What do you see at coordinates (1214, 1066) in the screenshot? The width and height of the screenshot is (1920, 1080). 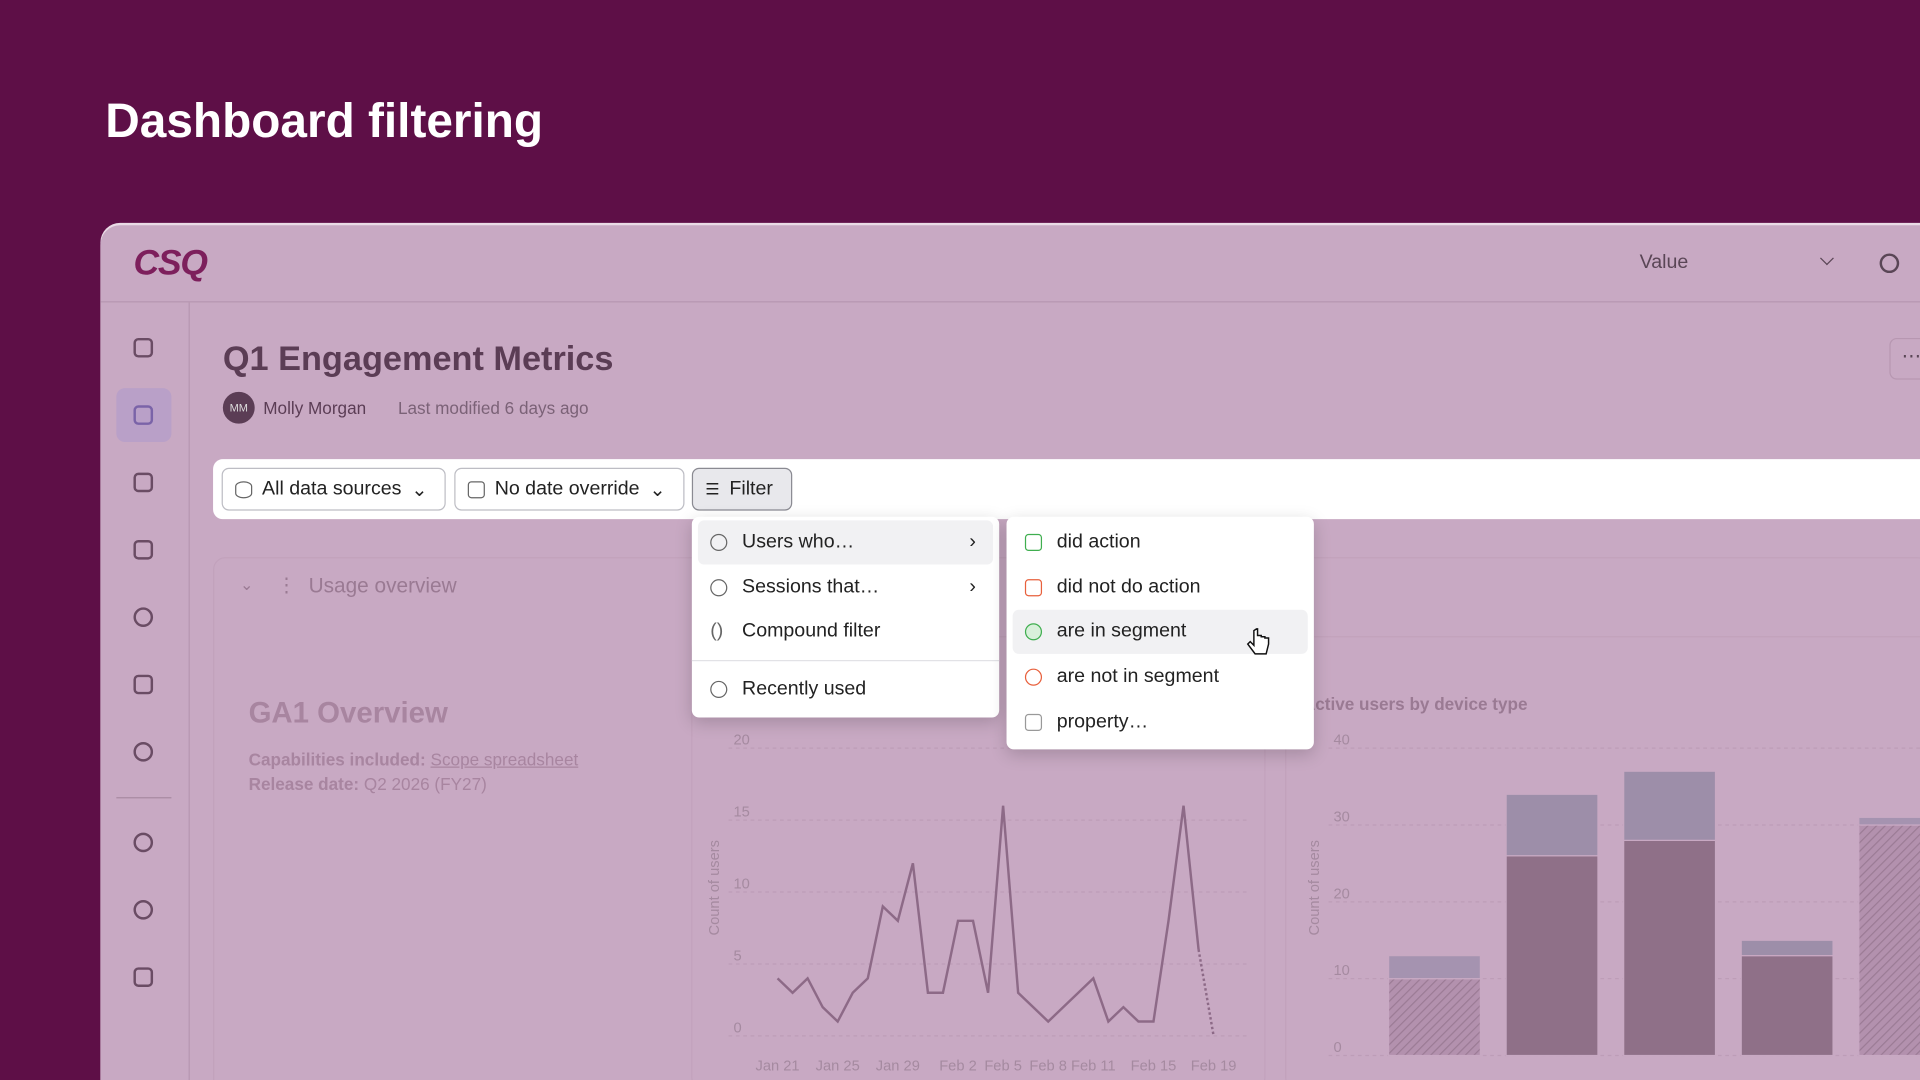 I see `x-tick-label: Feb 19` at bounding box center [1214, 1066].